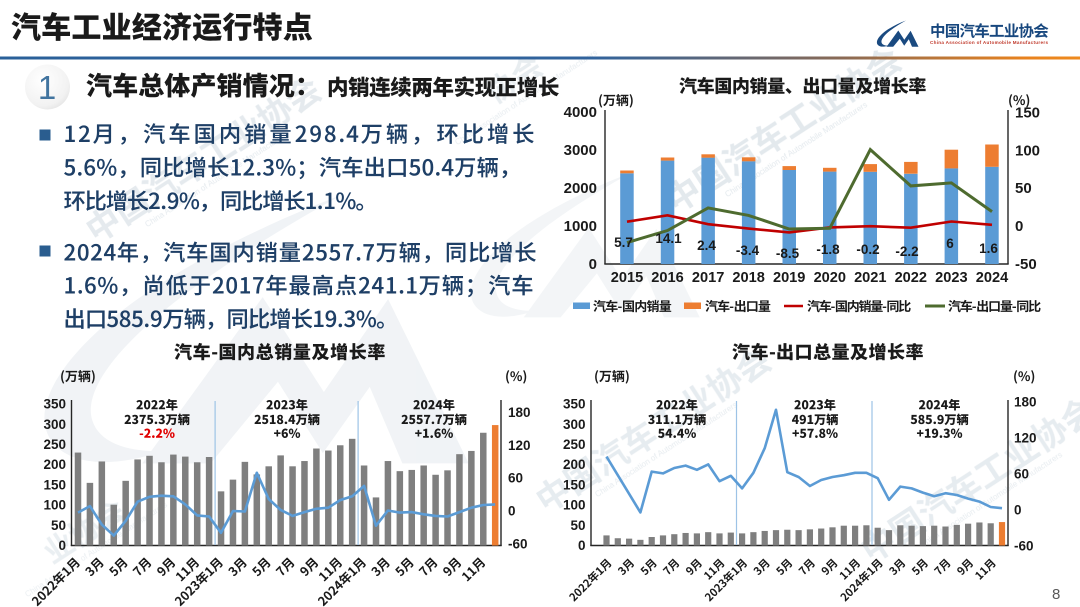  Describe the element at coordinates (580, 112) in the screenshot. I see `svg-text: 4000` at that location.